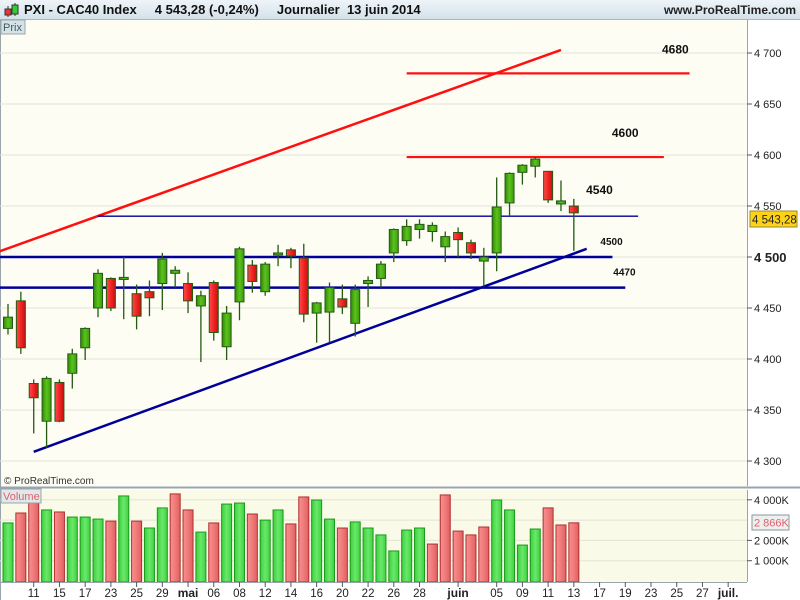 Image resolution: width=800 pixels, height=600 pixels. I want to click on prix-label-box: Prix, so click(13, 27).